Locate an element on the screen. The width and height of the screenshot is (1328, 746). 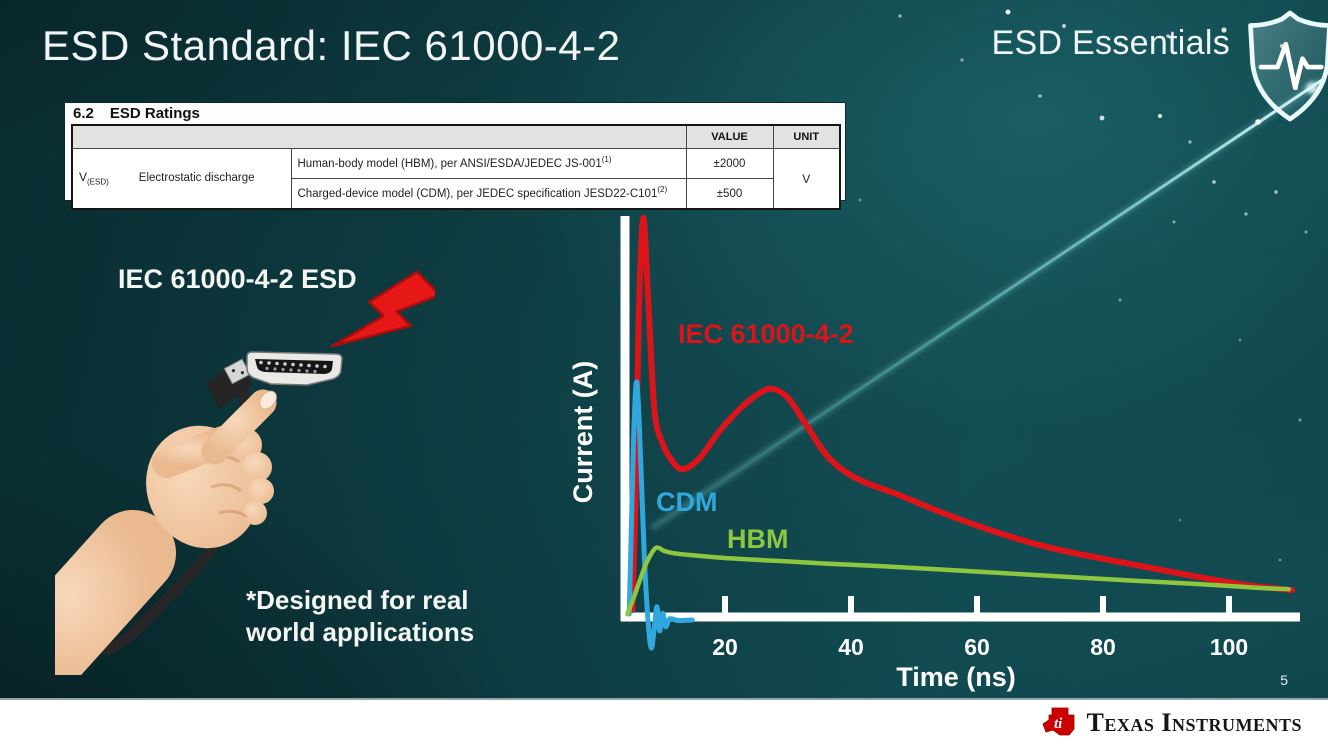
footer-bar: ti Texas Instruments is located at coordinates (664, 722).